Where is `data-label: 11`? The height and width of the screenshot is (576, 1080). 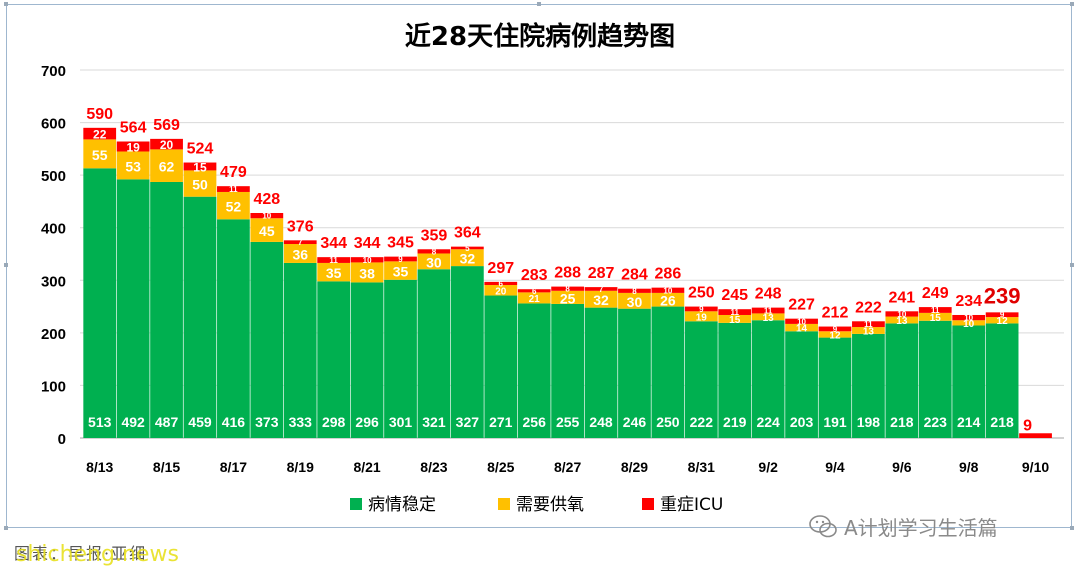 data-label: 11 is located at coordinates (233, 189).